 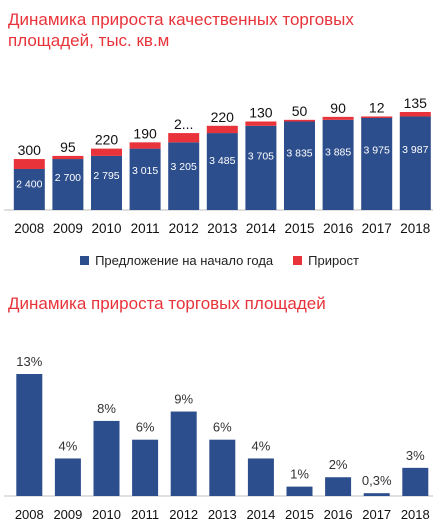 I want to click on growth-percent-label: 0,3%, so click(x=377, y=480).